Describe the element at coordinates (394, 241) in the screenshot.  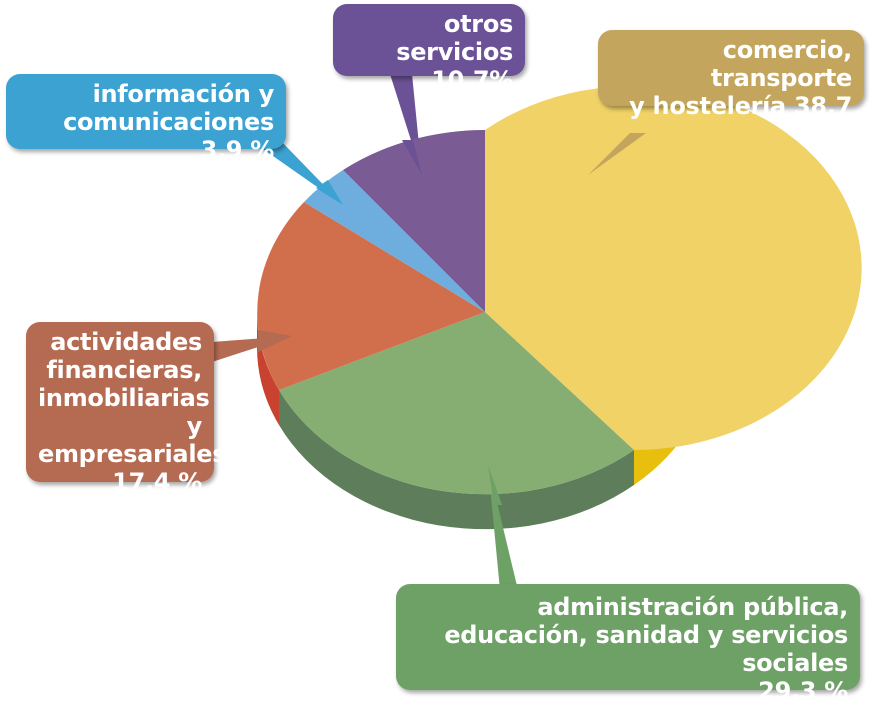
I see `slice-informacion` at that location.